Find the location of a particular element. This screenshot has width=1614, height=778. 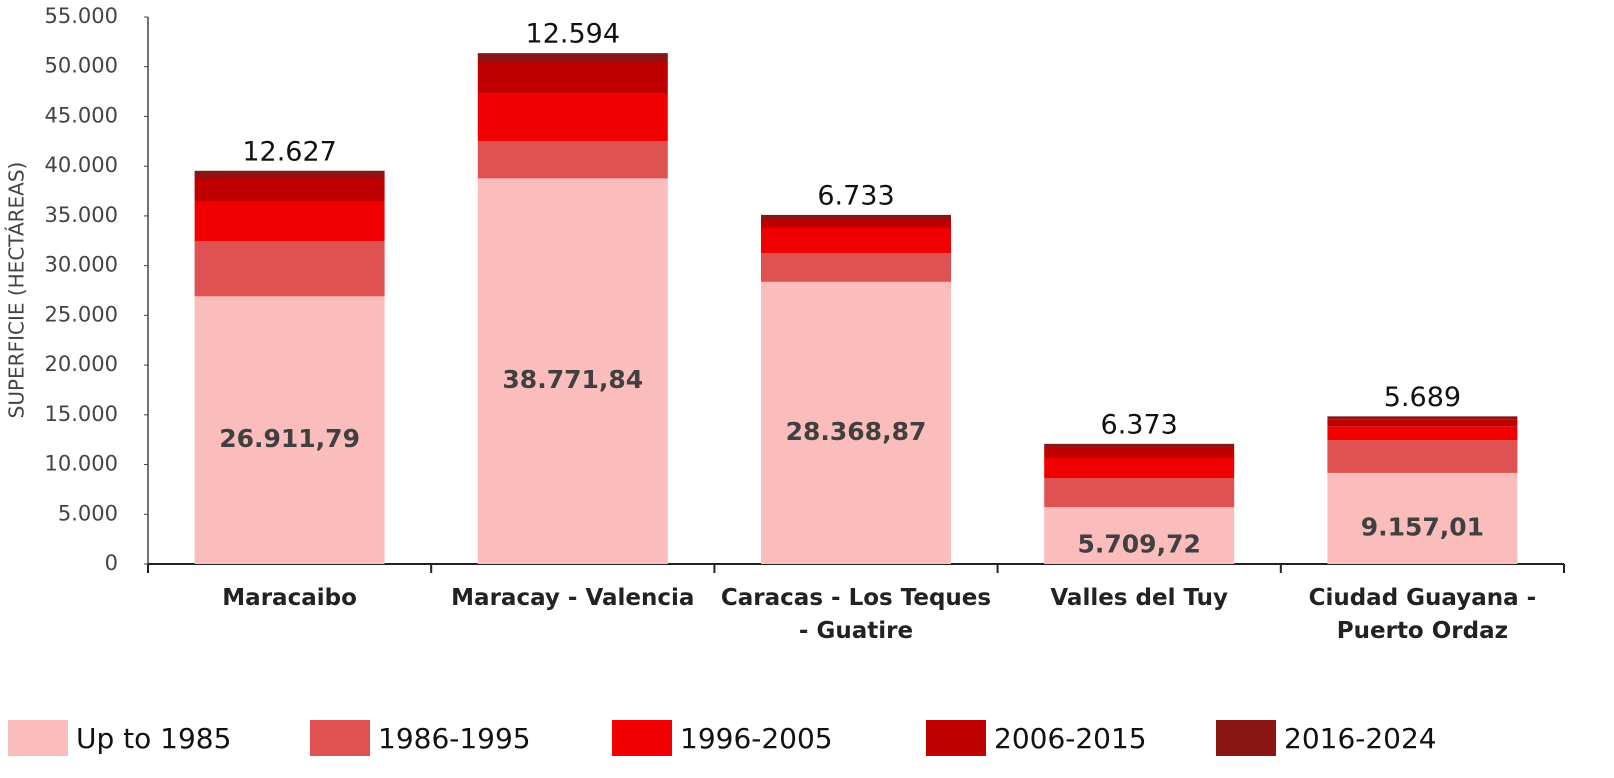

value-label: 38.771,84 is located at coordinates (572, 379).